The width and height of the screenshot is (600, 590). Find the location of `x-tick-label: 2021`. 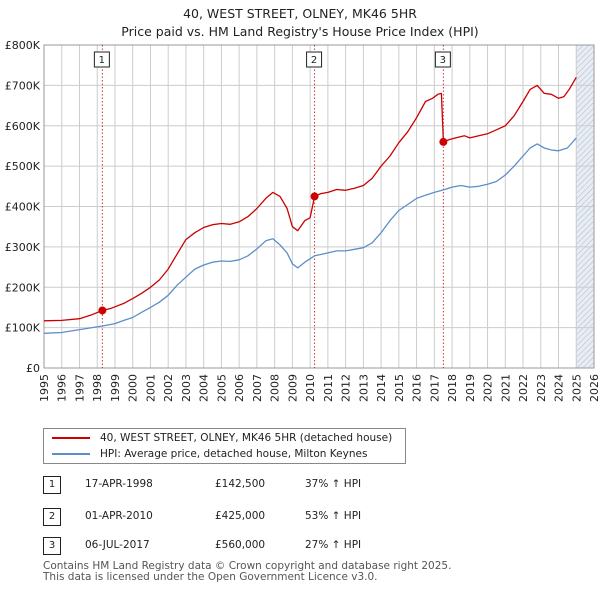

x-tick-label: 2021 is located at coordinates (505, 388).